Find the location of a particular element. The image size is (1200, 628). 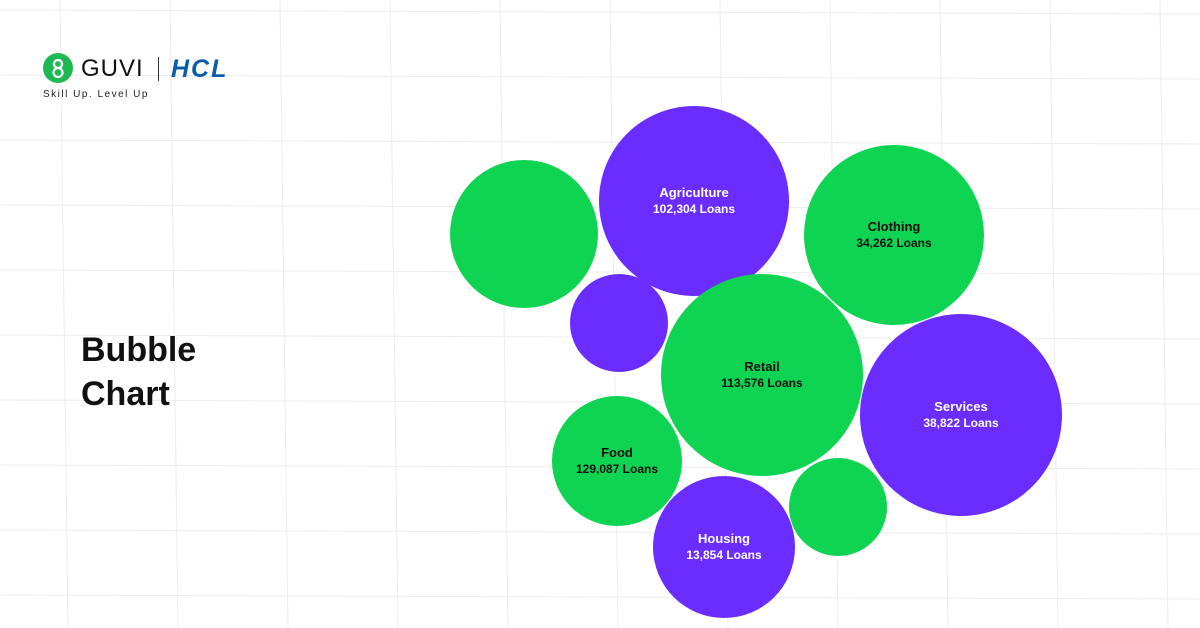

bubble-value-services: 38,822 Loans is located at coordinates (961, 423).